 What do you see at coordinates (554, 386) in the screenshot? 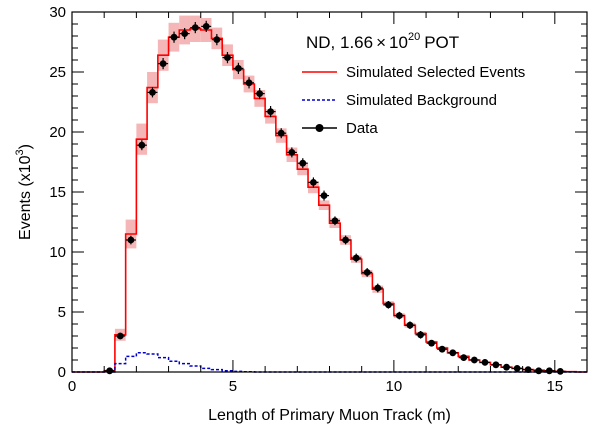
I see `x-tick-label: 15` at bounding box center [554, 386].